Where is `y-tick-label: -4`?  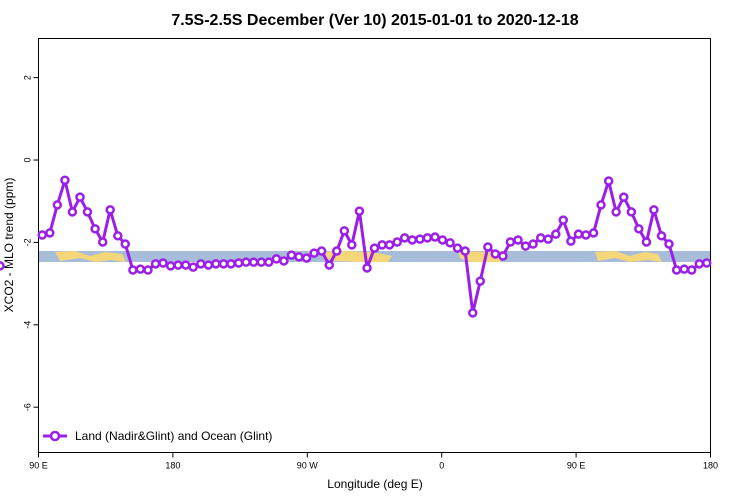 y-tick-label: -4 is located at coordinates (28, 325).